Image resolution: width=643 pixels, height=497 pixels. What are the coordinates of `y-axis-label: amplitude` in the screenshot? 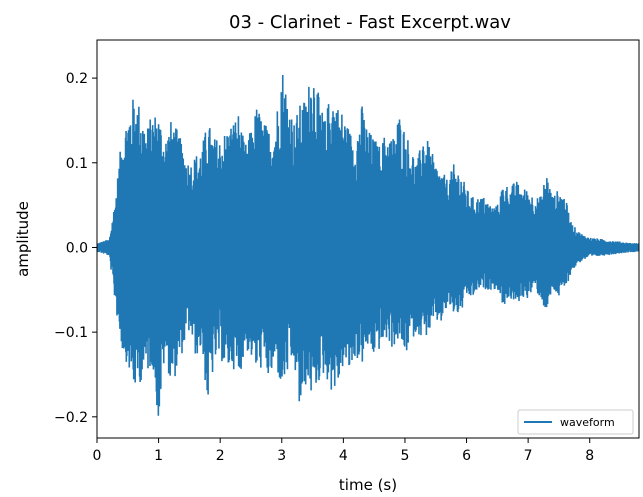 It's located at (23, 239).